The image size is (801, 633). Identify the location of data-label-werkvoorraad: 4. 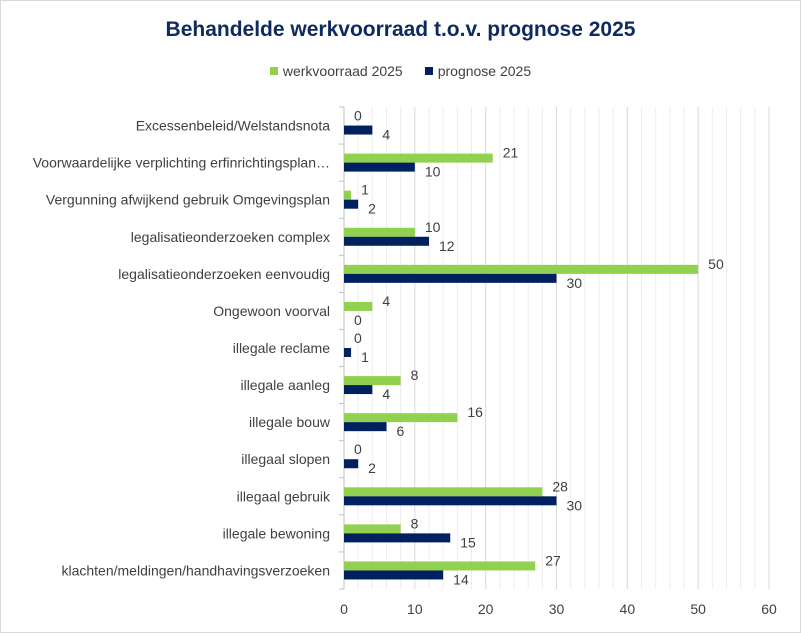
(386, 301).